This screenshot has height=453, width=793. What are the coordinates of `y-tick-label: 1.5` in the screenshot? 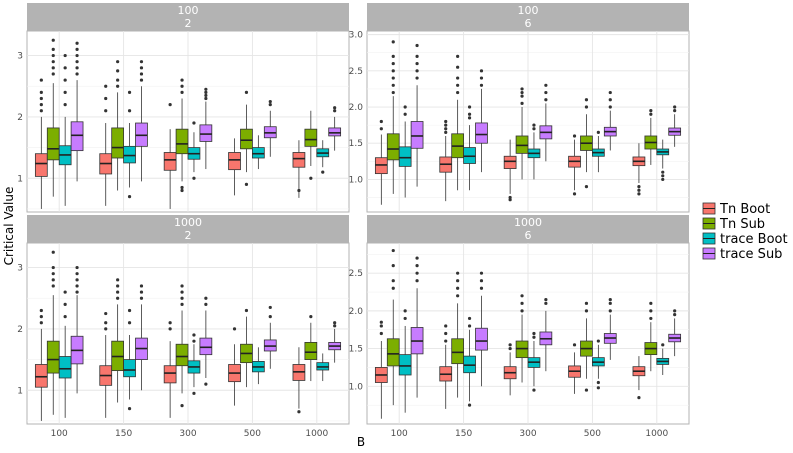 It's located at (356, 350).